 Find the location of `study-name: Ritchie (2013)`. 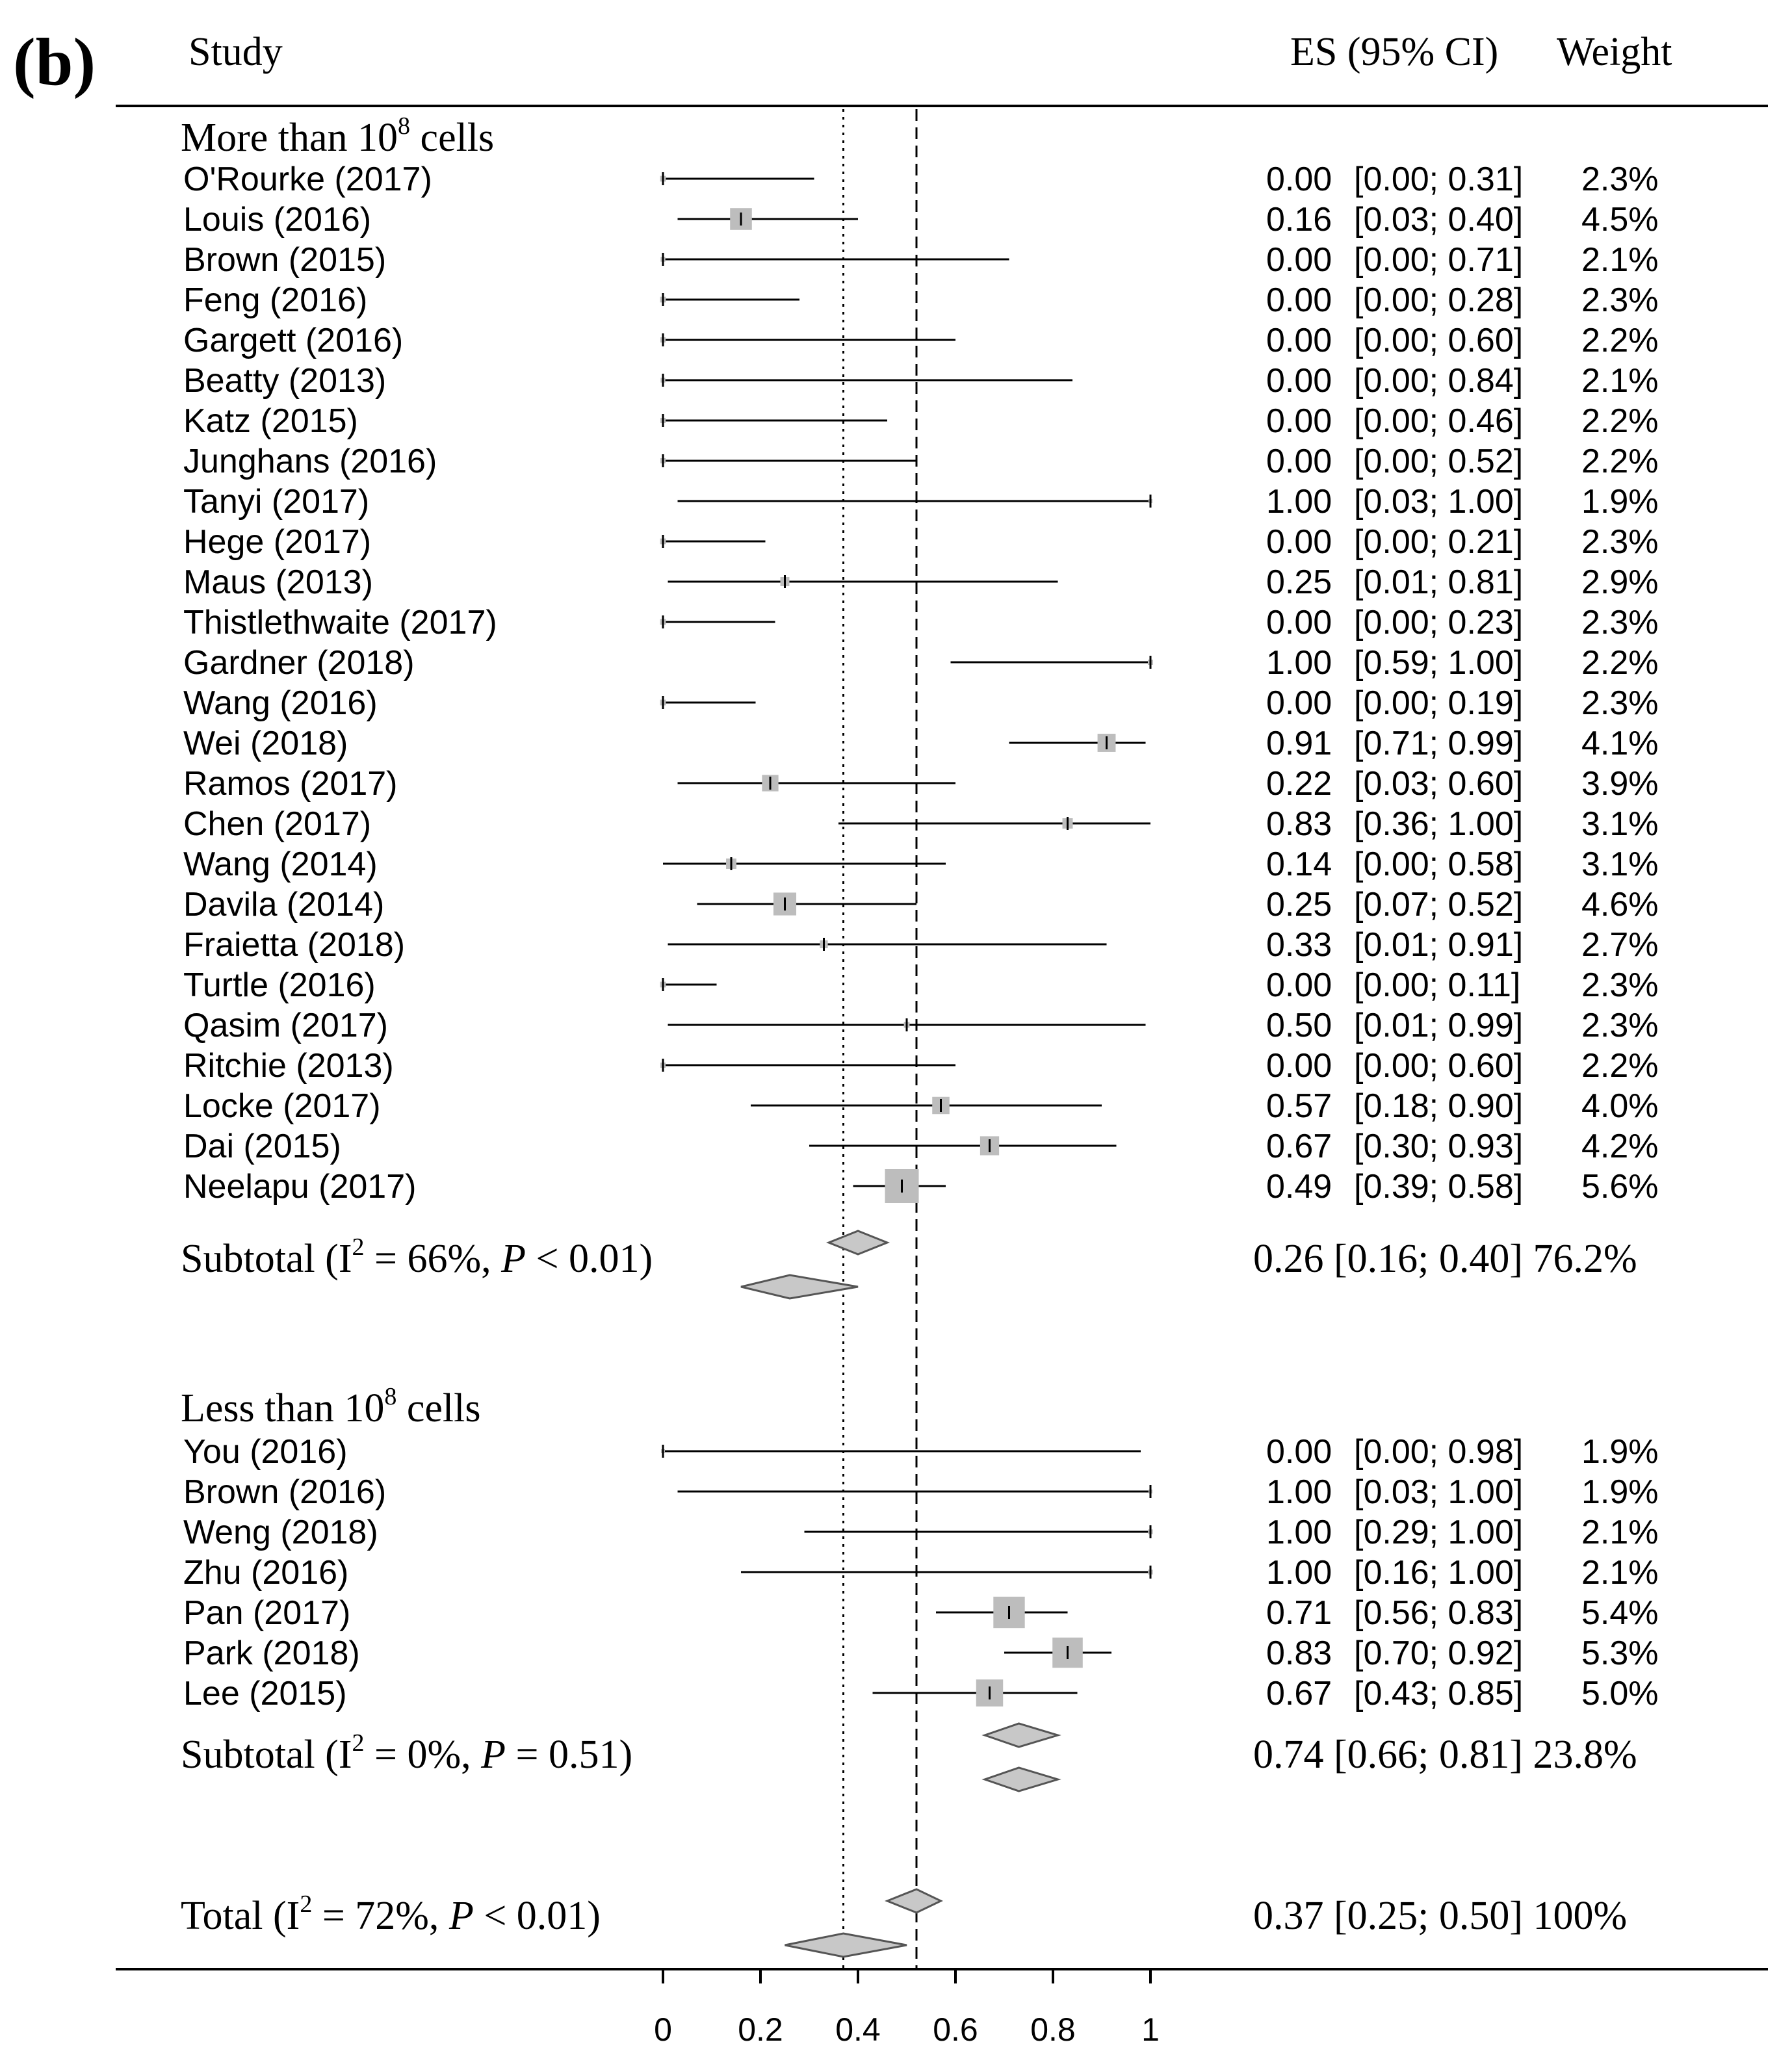

study-name: Ritchie (2013) is located at coordinates (288, 1066).